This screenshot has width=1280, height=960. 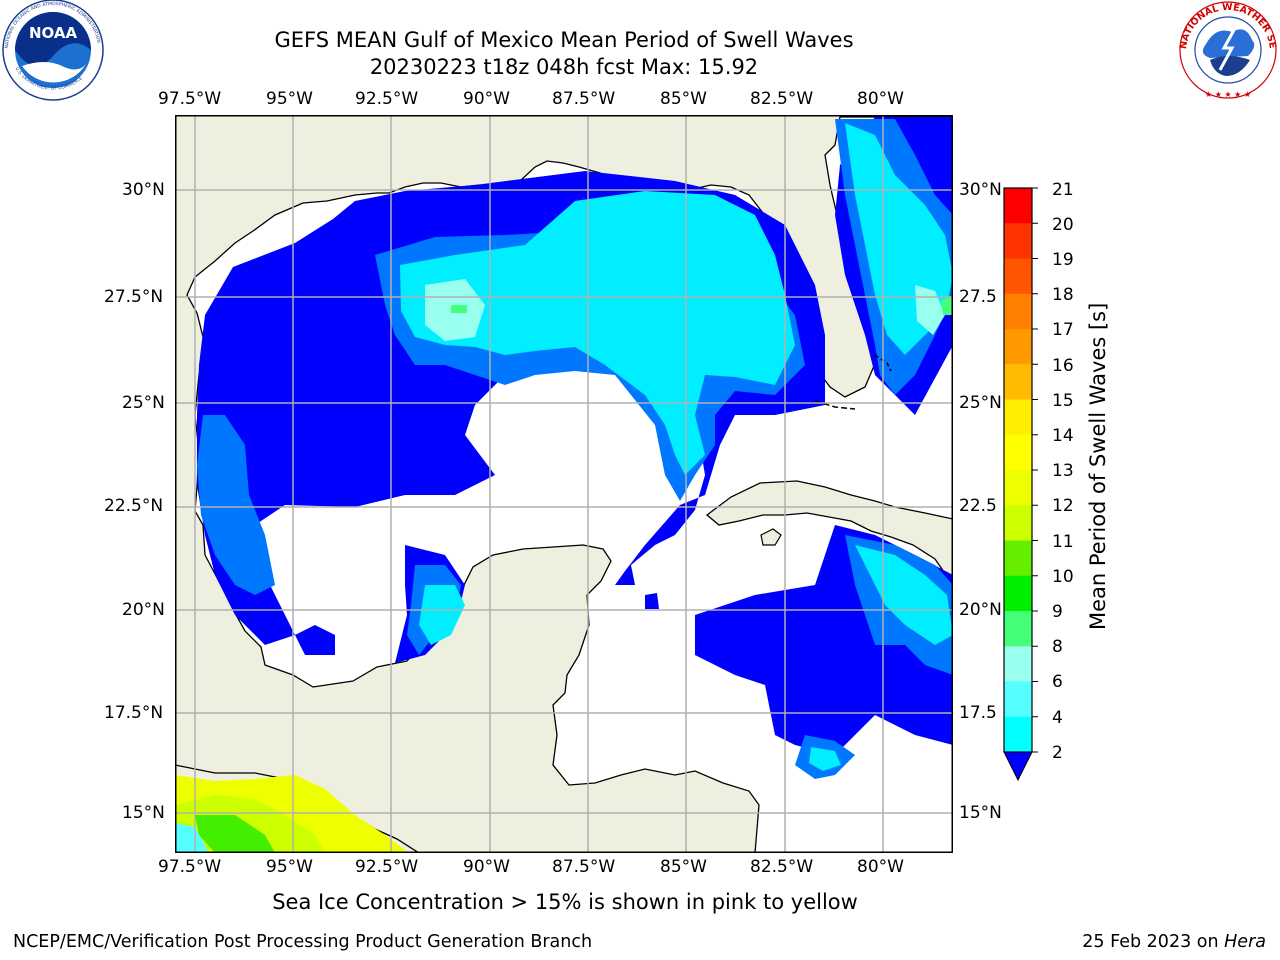 I want to click on lon-tick-bottom: 90°W, so click(x=486, y=867).